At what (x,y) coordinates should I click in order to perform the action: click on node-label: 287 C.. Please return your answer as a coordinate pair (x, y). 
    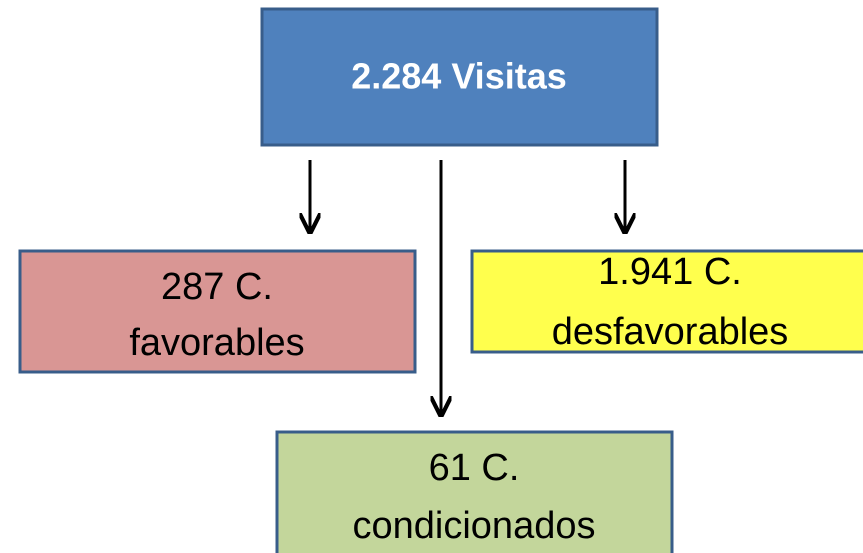
    Looking at the image, I should click on (217, 287).